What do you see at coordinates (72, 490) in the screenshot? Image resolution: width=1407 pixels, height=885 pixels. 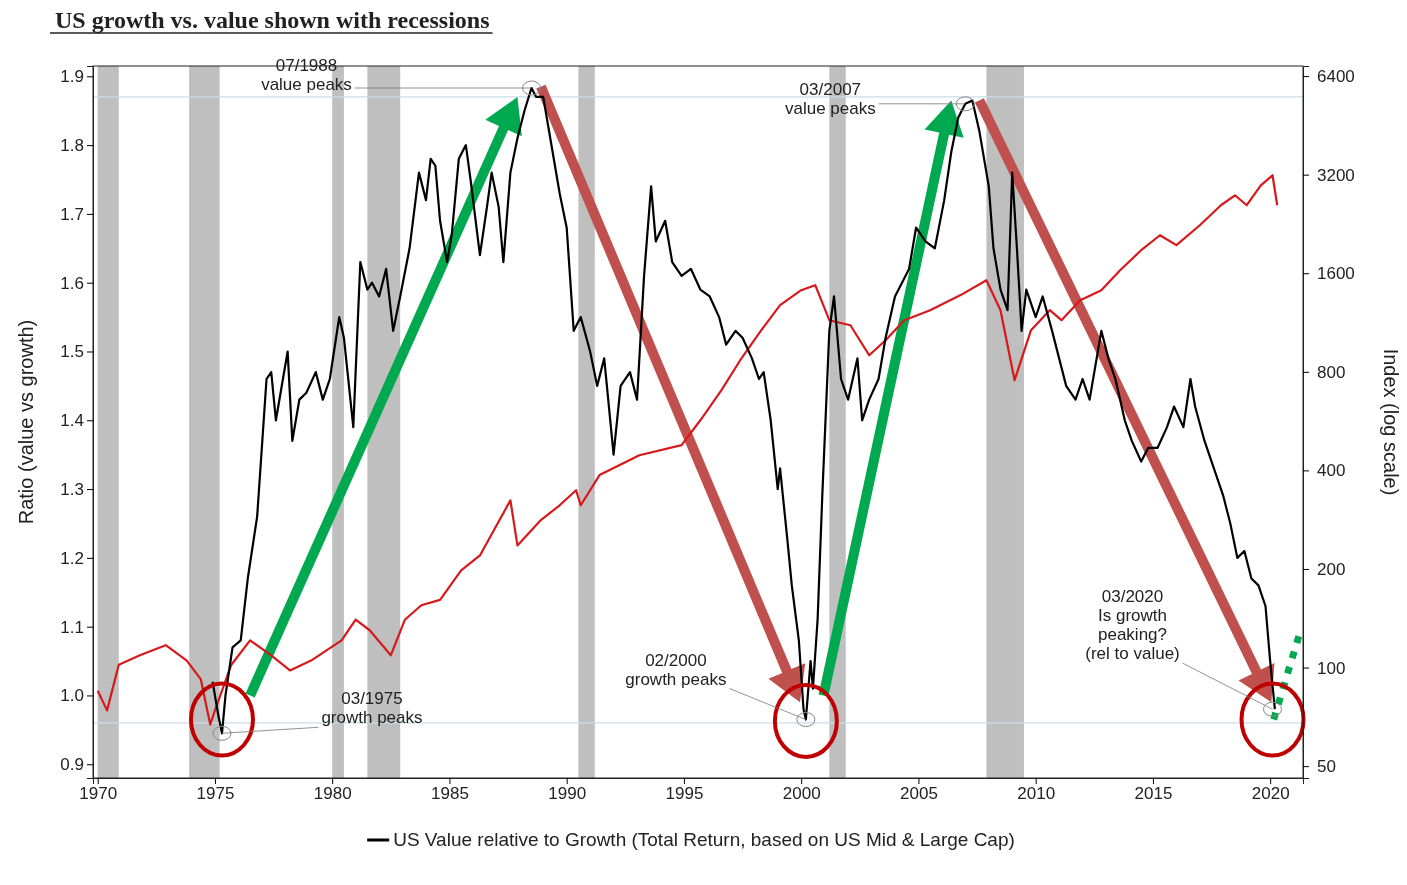 I see `y-tick-label: 1.3` at bounding box center [72, 490].